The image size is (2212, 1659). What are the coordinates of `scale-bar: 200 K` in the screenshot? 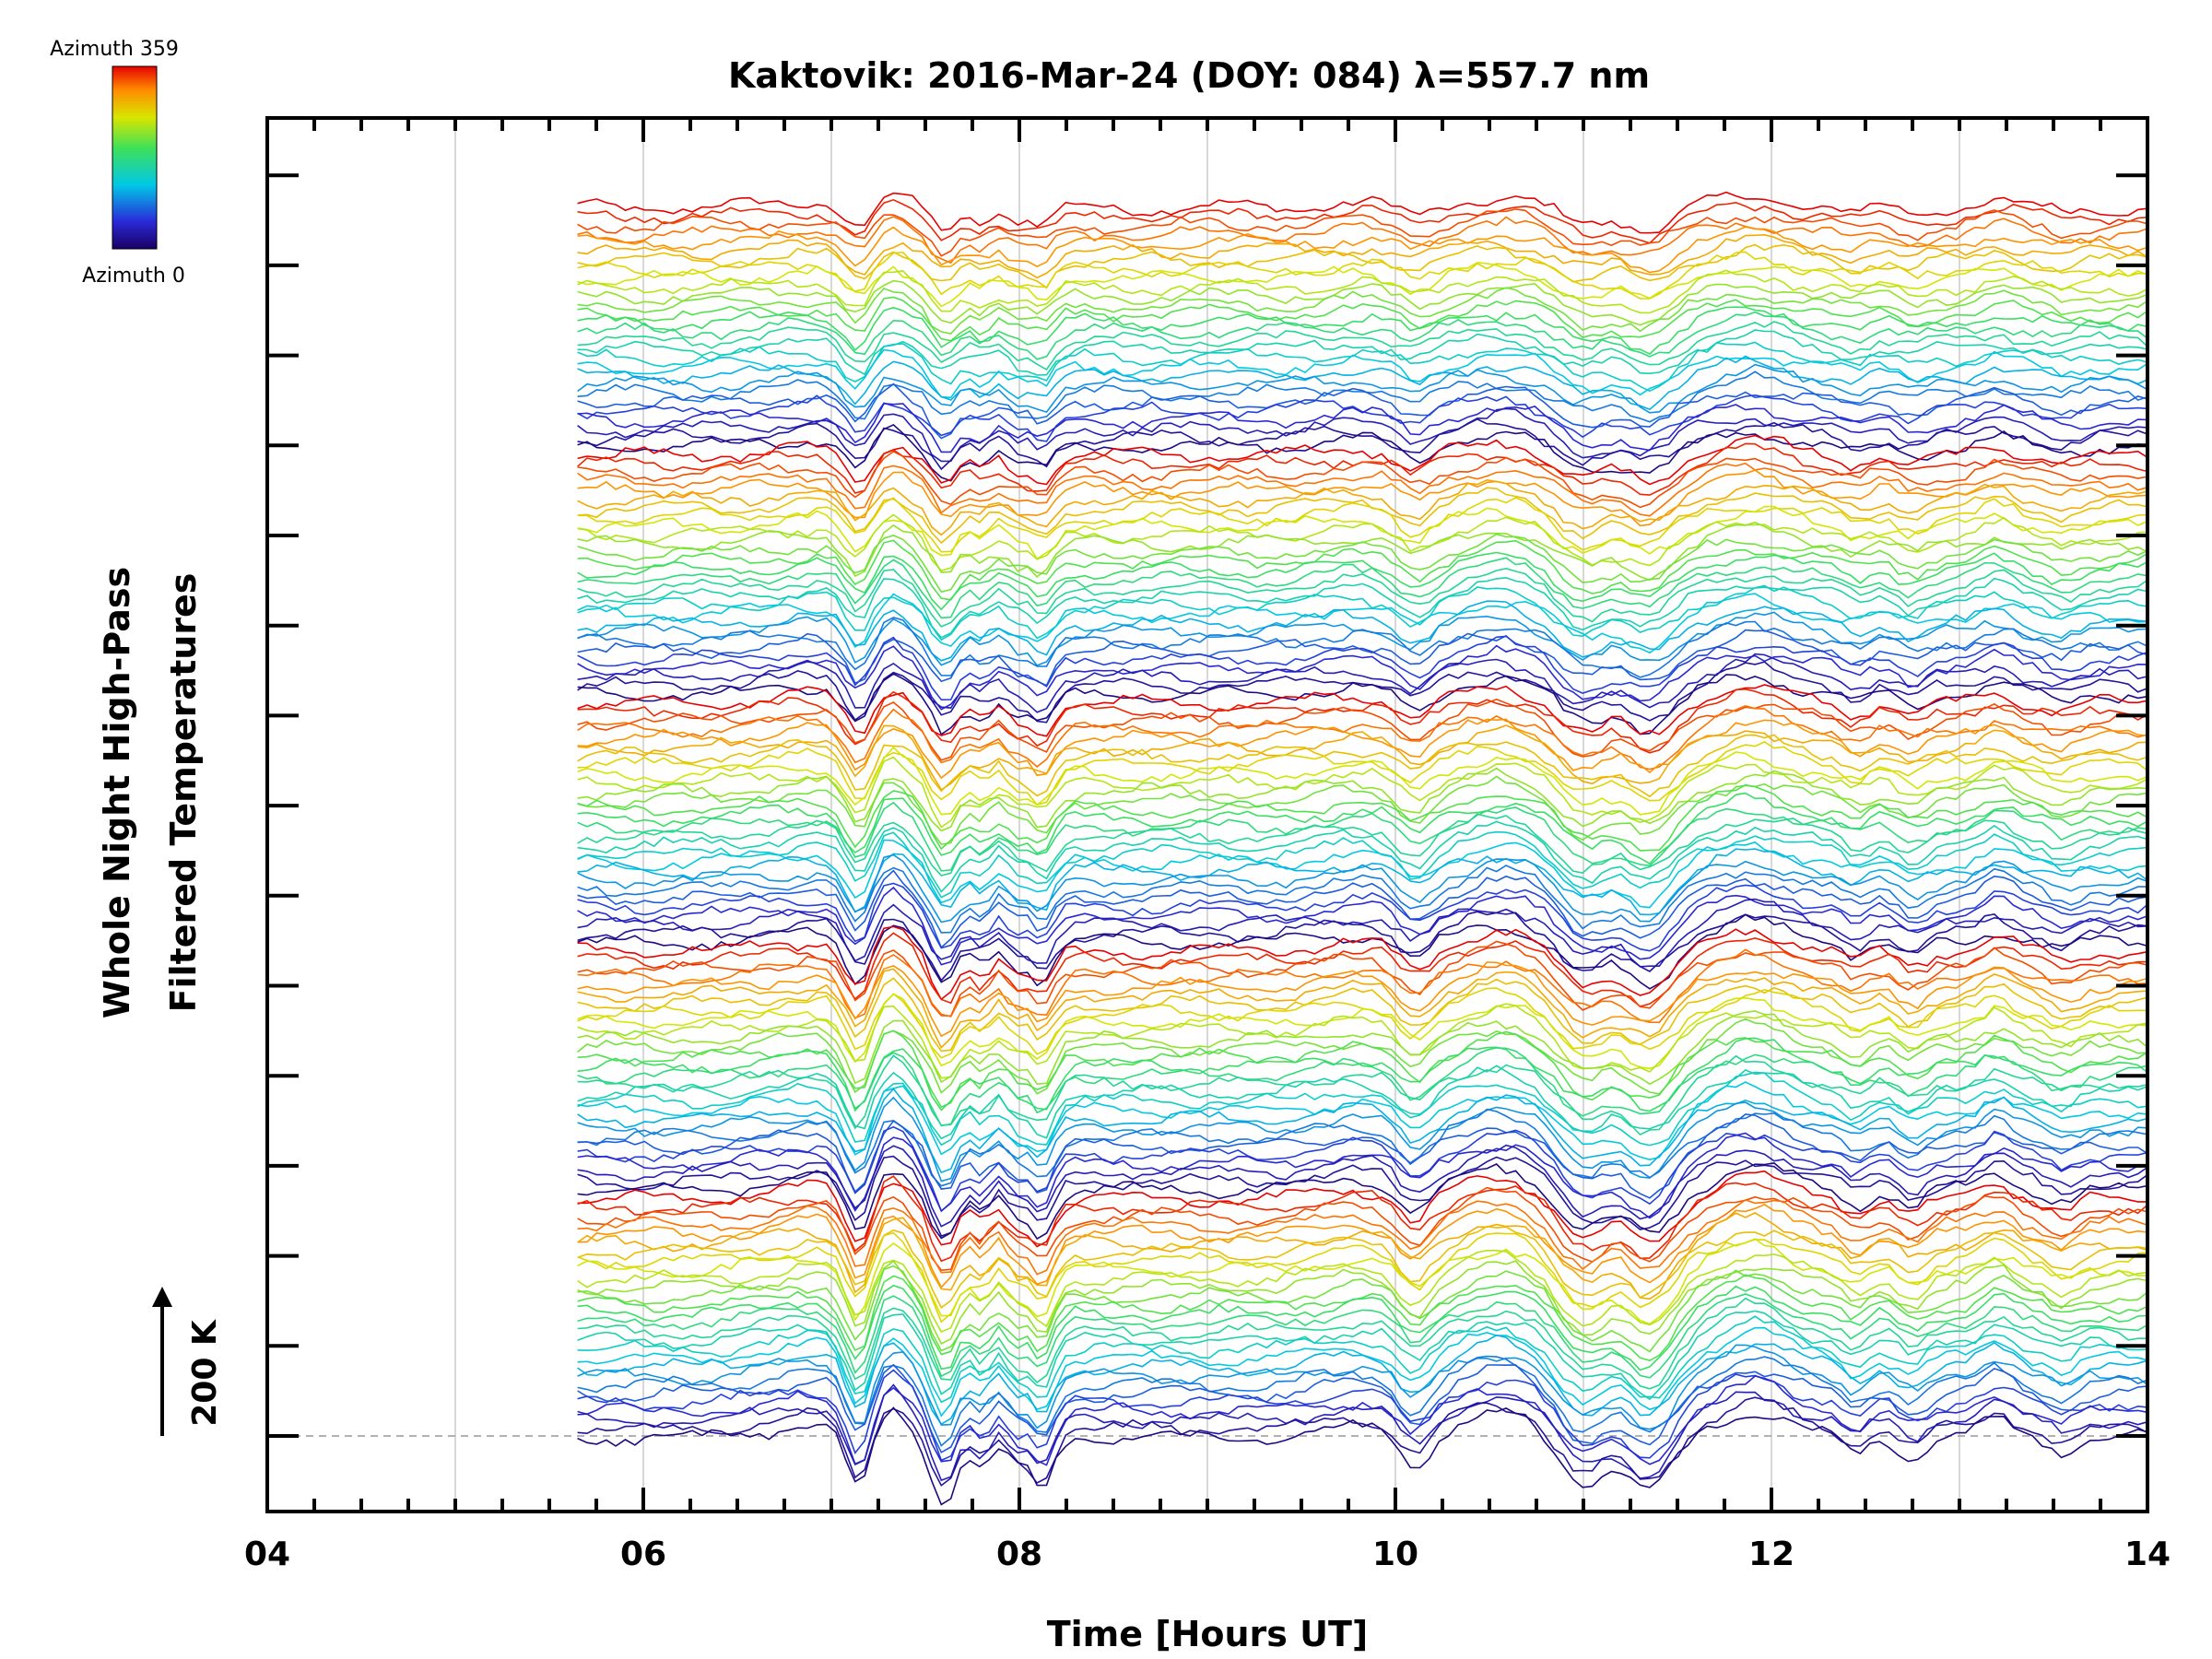 It's located at (188, 1361).